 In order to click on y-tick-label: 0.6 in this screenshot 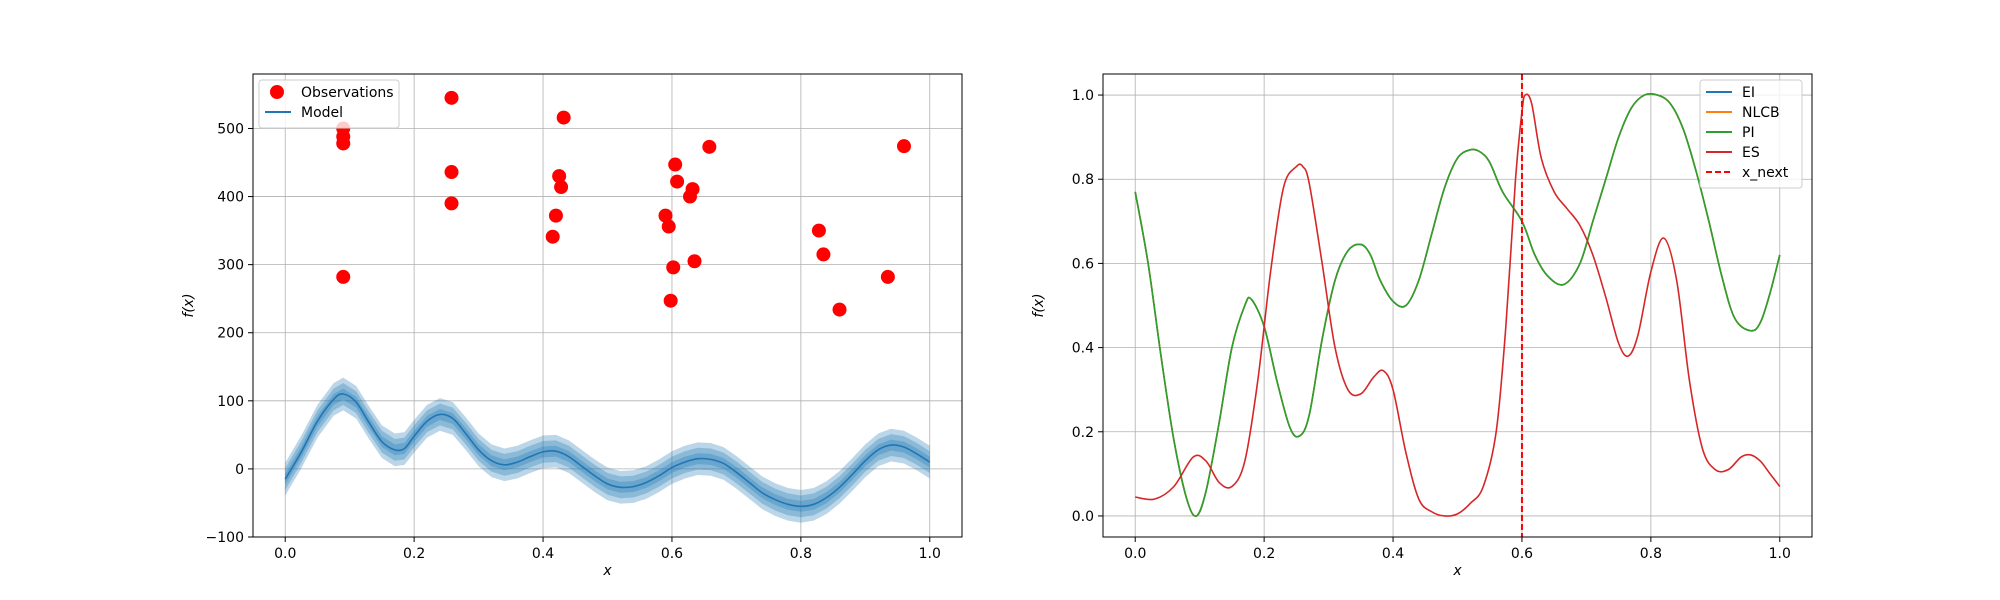, I will do `click(1083, 264)`.